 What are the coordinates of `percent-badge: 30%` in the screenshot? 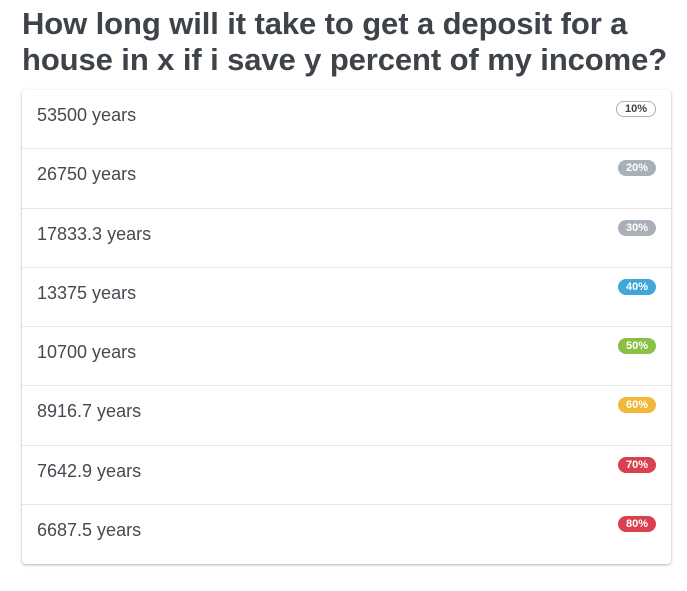 It's located at (637, 227).